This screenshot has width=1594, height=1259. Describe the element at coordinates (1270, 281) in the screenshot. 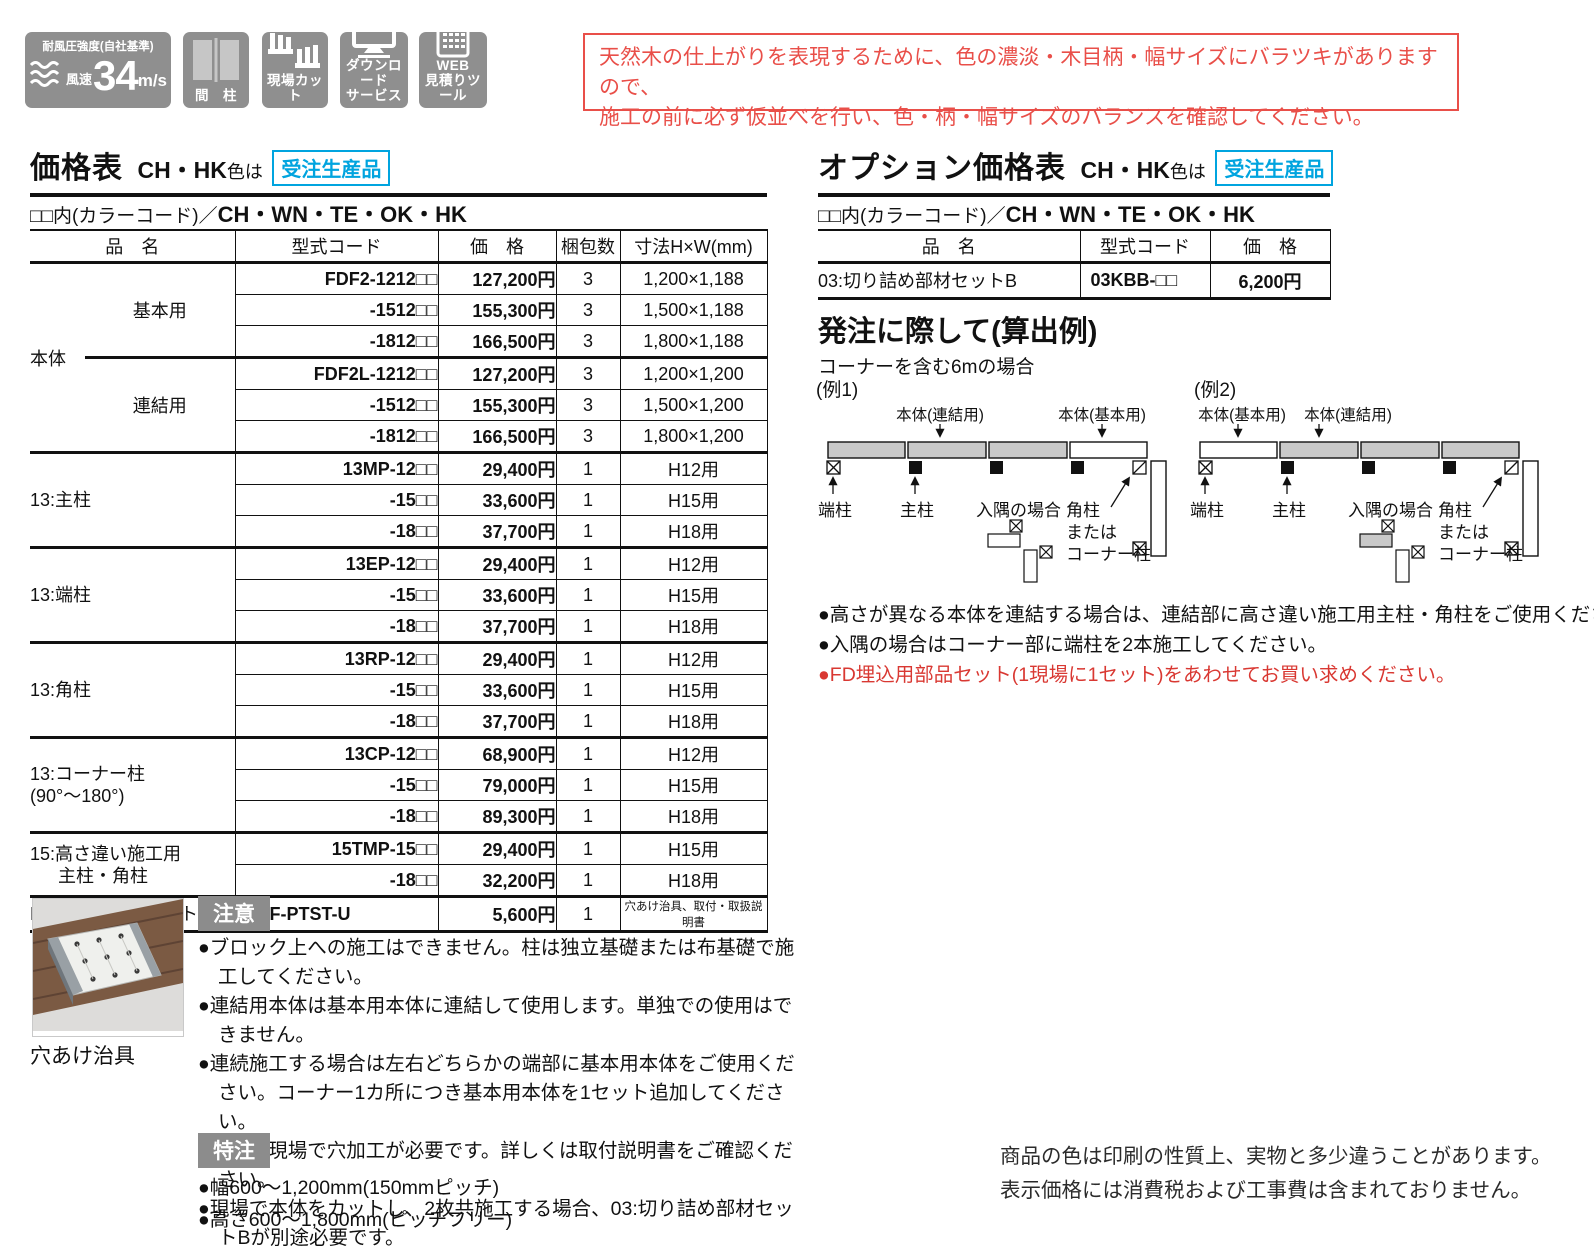

I see `cell-price: 6,200円` at that location.